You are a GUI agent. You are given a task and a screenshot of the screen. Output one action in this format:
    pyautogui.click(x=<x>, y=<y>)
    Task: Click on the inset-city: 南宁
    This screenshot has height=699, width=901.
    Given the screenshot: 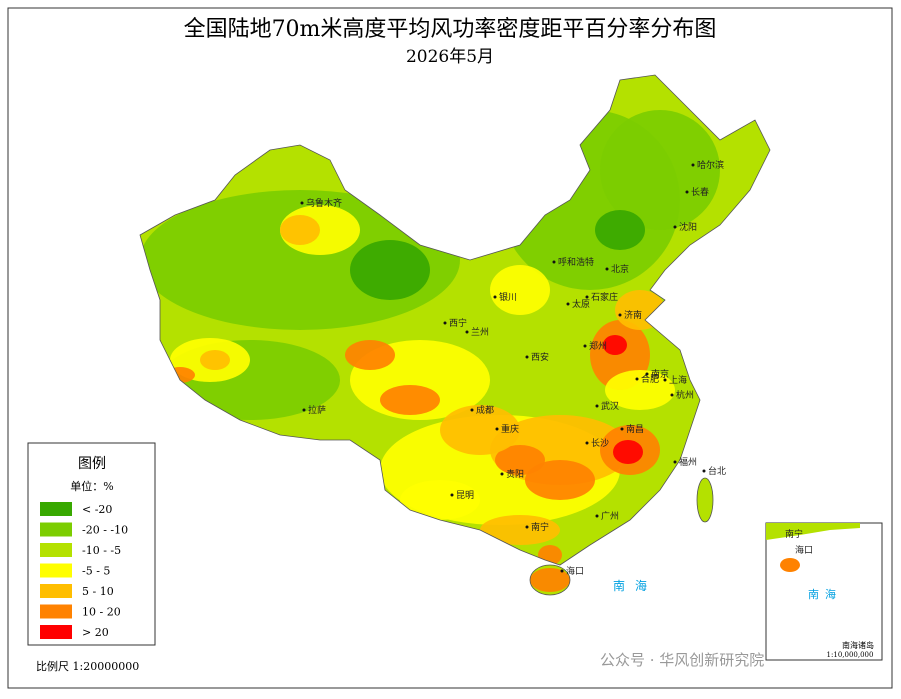 What is the action you would take?
    pyautogui.click(x=794, y=534)
    